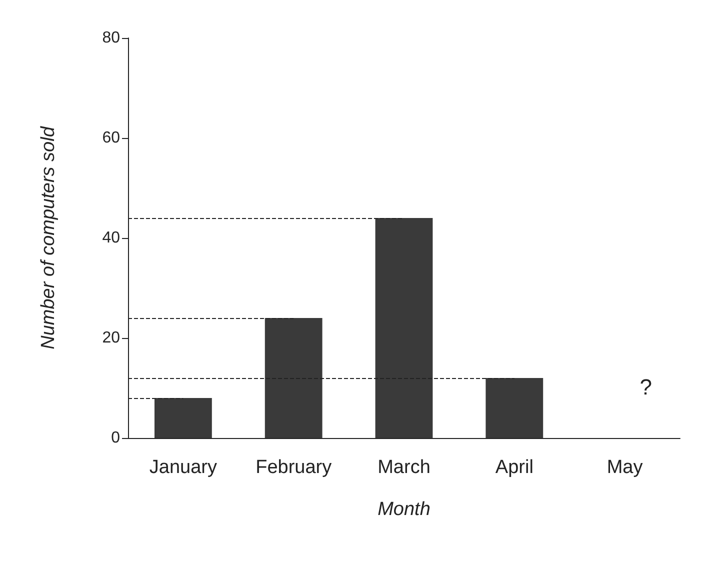  What do you see at coordinates (115, 438) in the screenshot?
I see `y-tick-label: 0` at bounding box center [115, 438].